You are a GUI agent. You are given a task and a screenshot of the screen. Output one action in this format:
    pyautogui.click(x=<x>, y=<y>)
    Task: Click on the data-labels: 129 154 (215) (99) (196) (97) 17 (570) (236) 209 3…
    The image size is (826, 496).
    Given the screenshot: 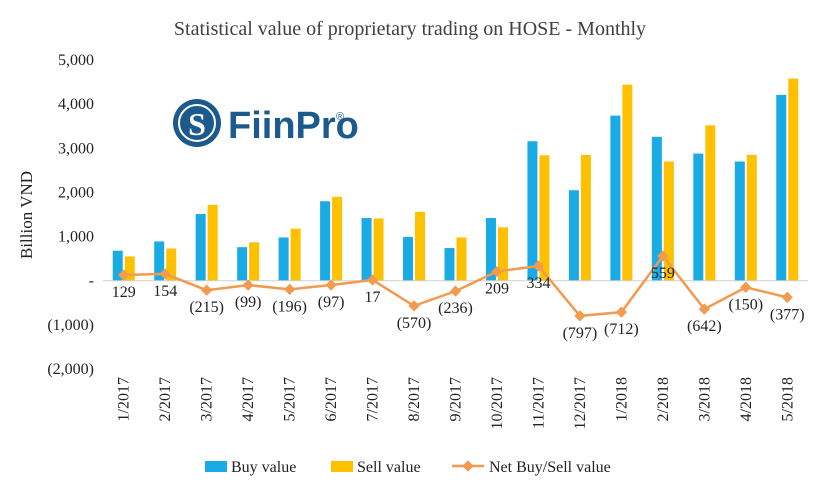 What is the action you would take?
    pyautogui.click(x=458, y=303)
    